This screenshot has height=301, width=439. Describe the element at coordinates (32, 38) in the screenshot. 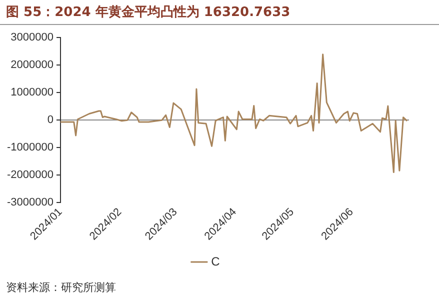

I see `y-tick-label: 3000000` at that location.